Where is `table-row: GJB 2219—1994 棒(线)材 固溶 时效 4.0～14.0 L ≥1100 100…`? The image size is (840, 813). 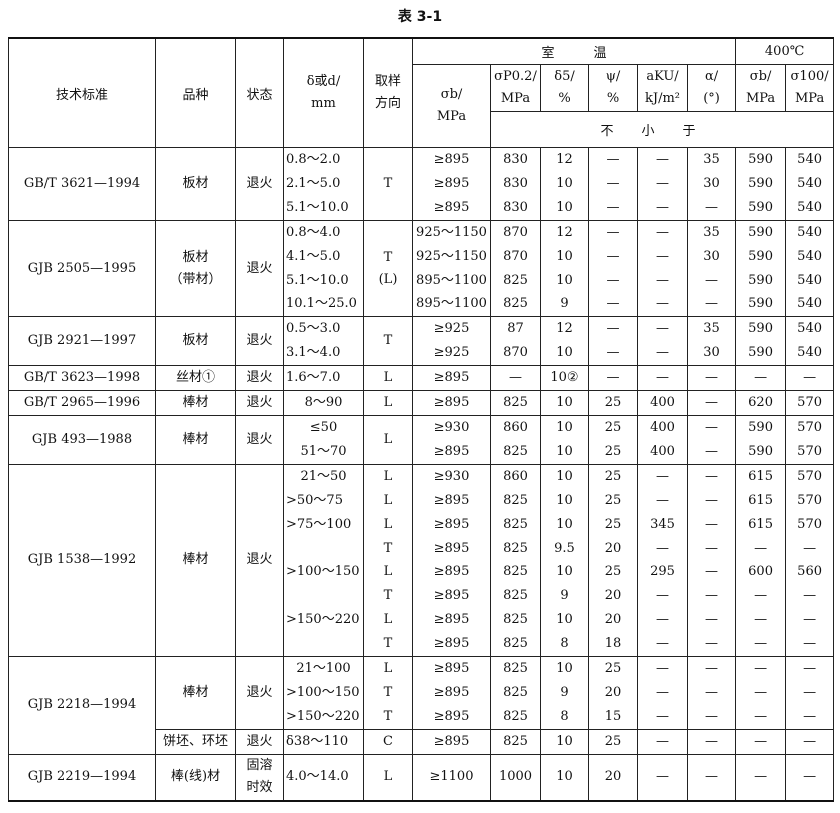
table-row: GJB 2219—1994 棒(线)材 固溶 时效 4.0～14.0 L ≥1100 100… is located at coordinates (421, 777).